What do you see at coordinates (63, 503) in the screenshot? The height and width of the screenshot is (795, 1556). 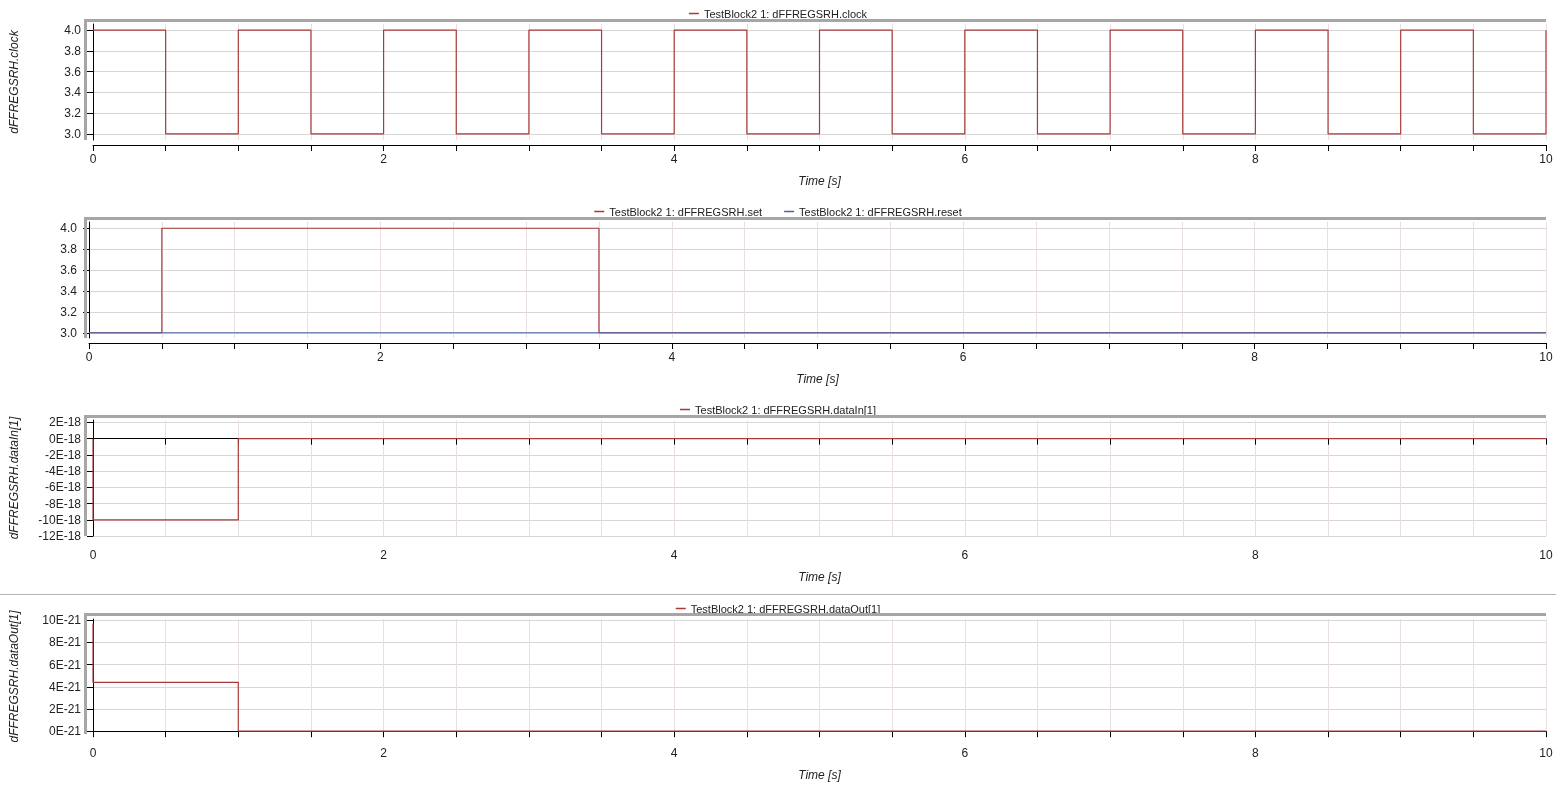 I see `y-tick-label: -8E-18` at bounding box center [63, 503].